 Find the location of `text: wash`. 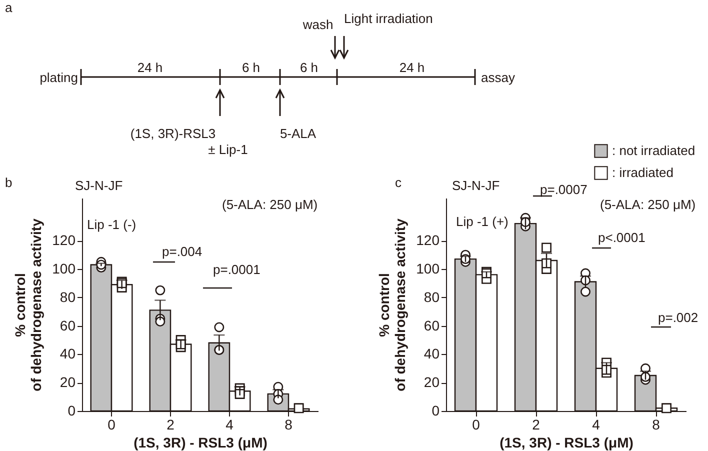

text: wash is located at coordinates (318, 24).